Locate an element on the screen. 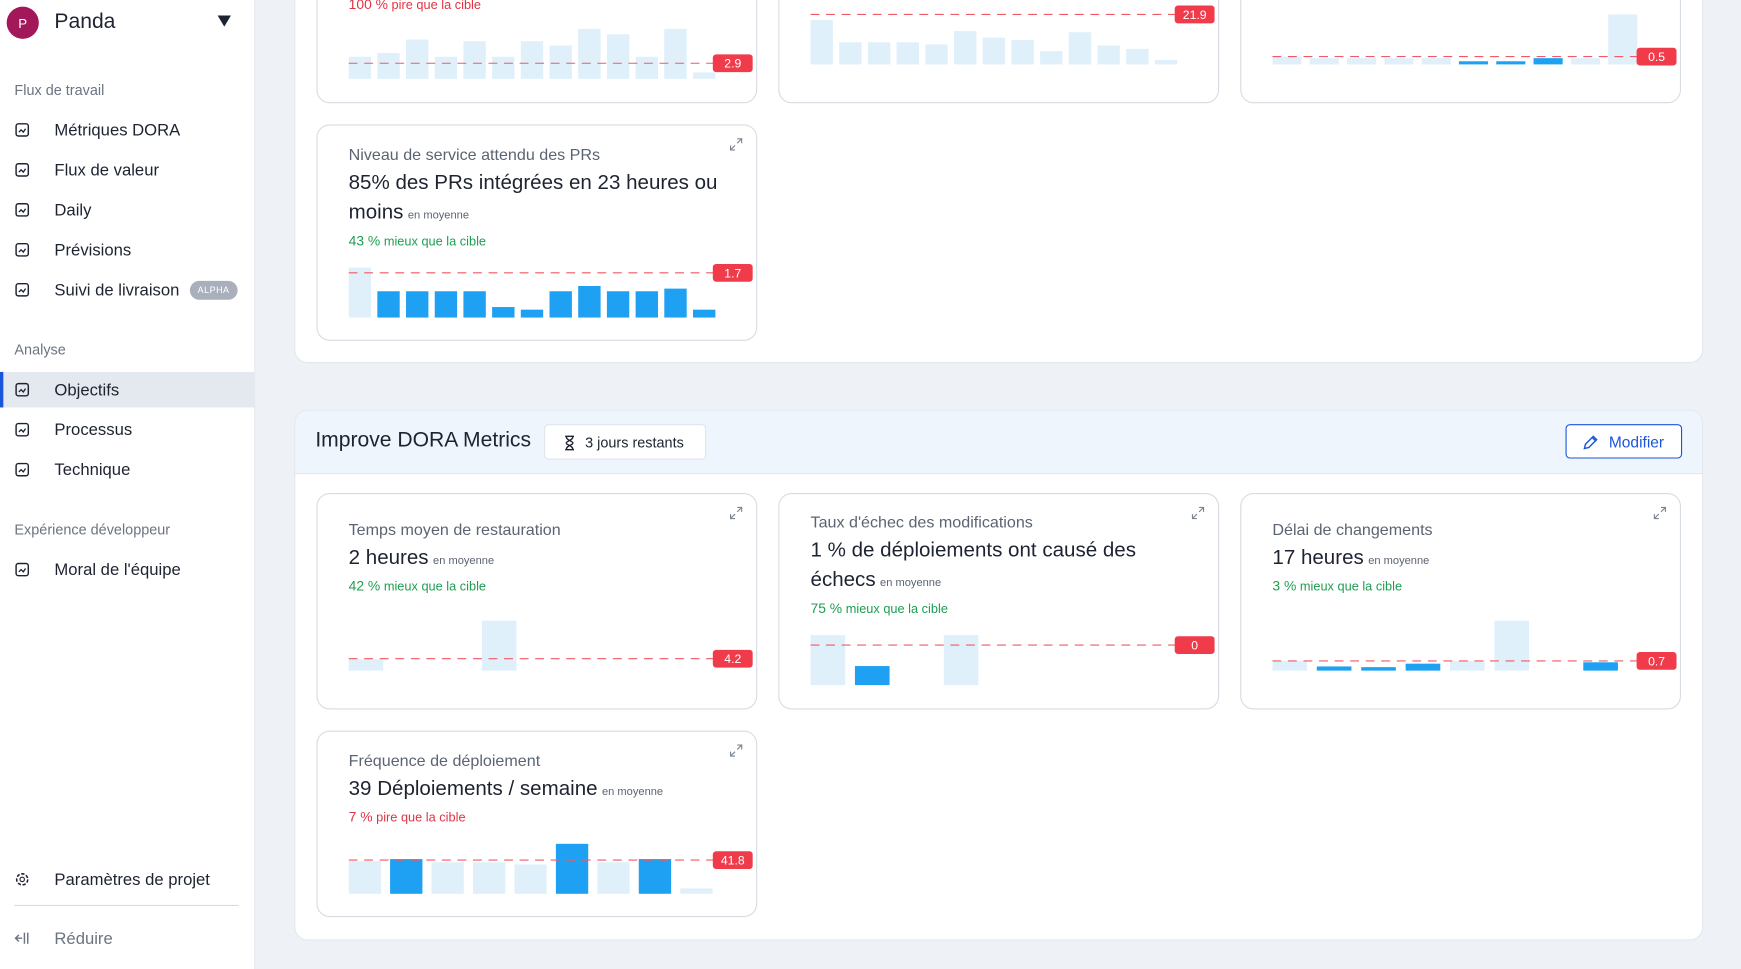 The width and height of the screenshot is (1741, 969). item-label: Technique is located at coordinates (92, 470).